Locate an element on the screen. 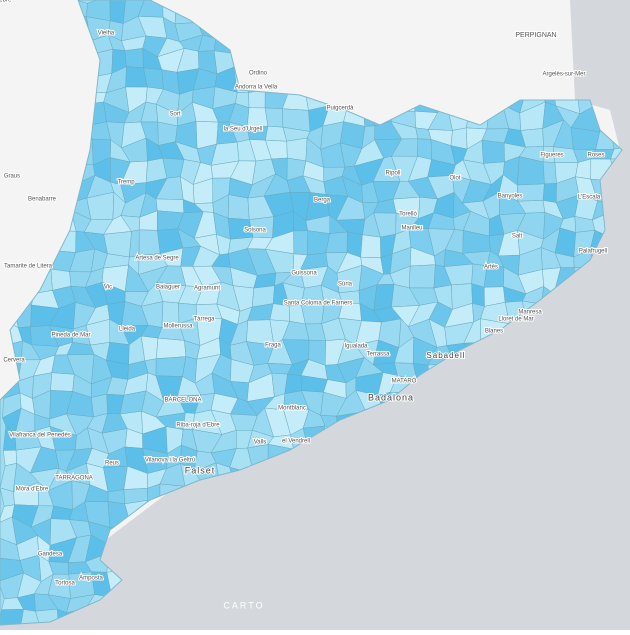 The height and width of the screenshot is (635, 630). place-label: Lleida is located at coordinates (127, 330).